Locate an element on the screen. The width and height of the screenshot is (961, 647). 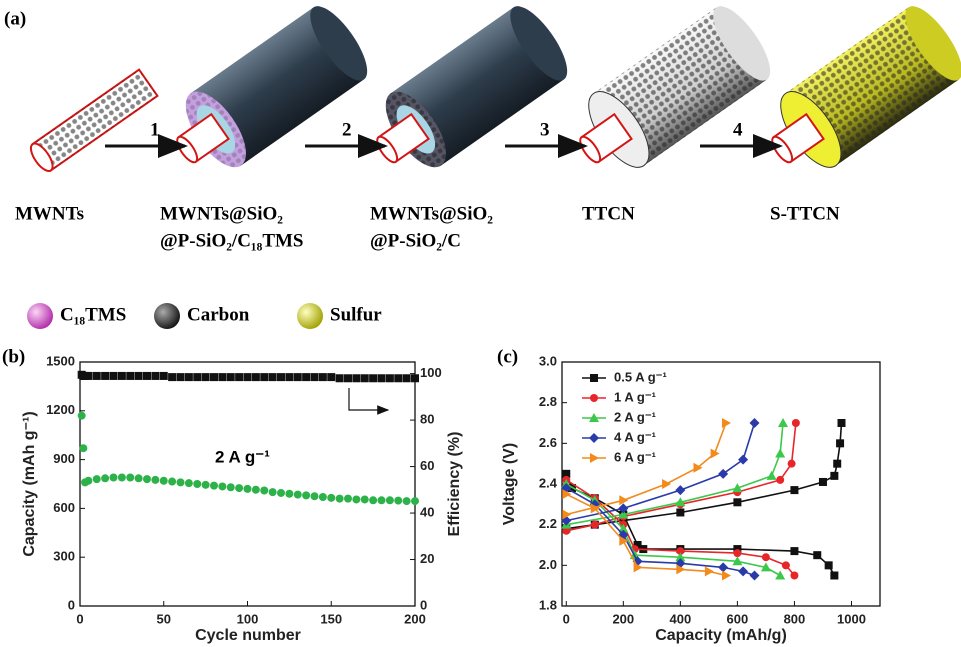
x-tick-label: 0 is located at coordinates (566, 618).